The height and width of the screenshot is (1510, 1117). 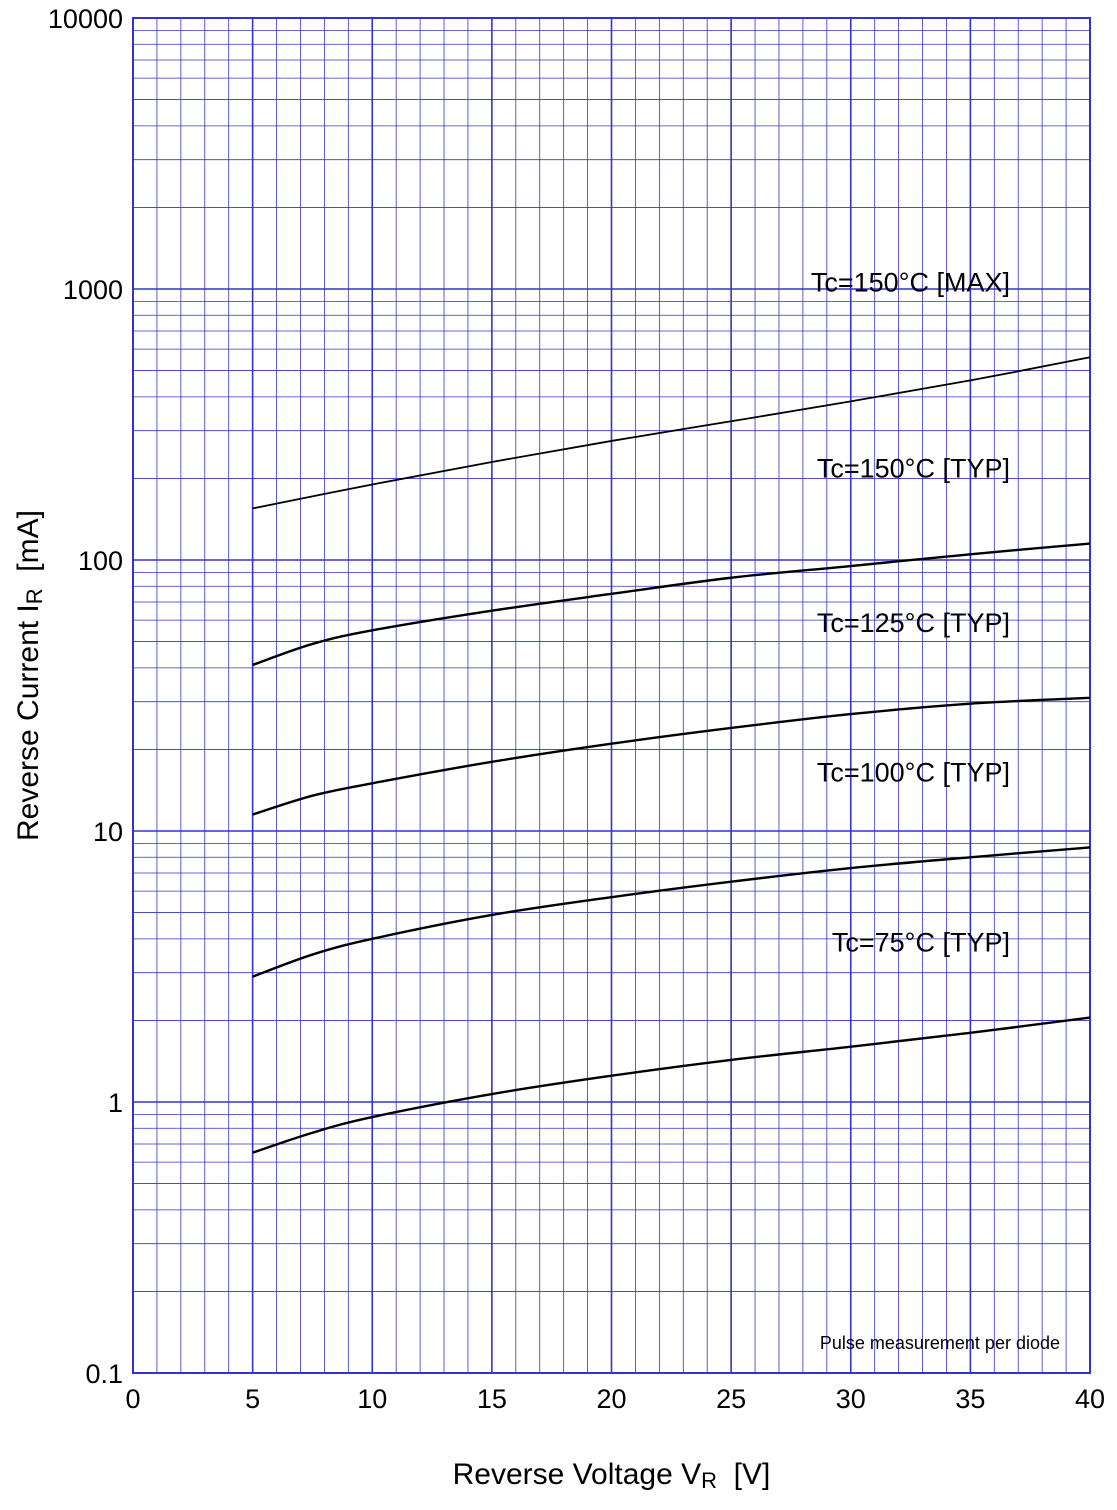 I want to click on x-tick-label: 25, so click(x=731, y=1399).